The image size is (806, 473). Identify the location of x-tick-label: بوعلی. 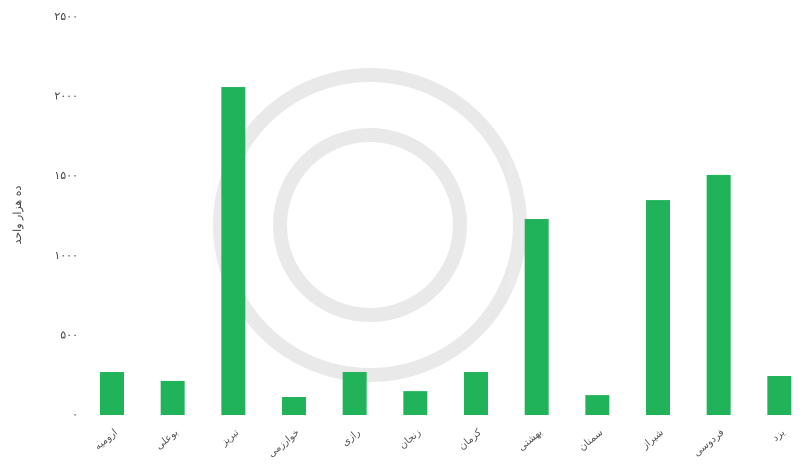
(167, 439).